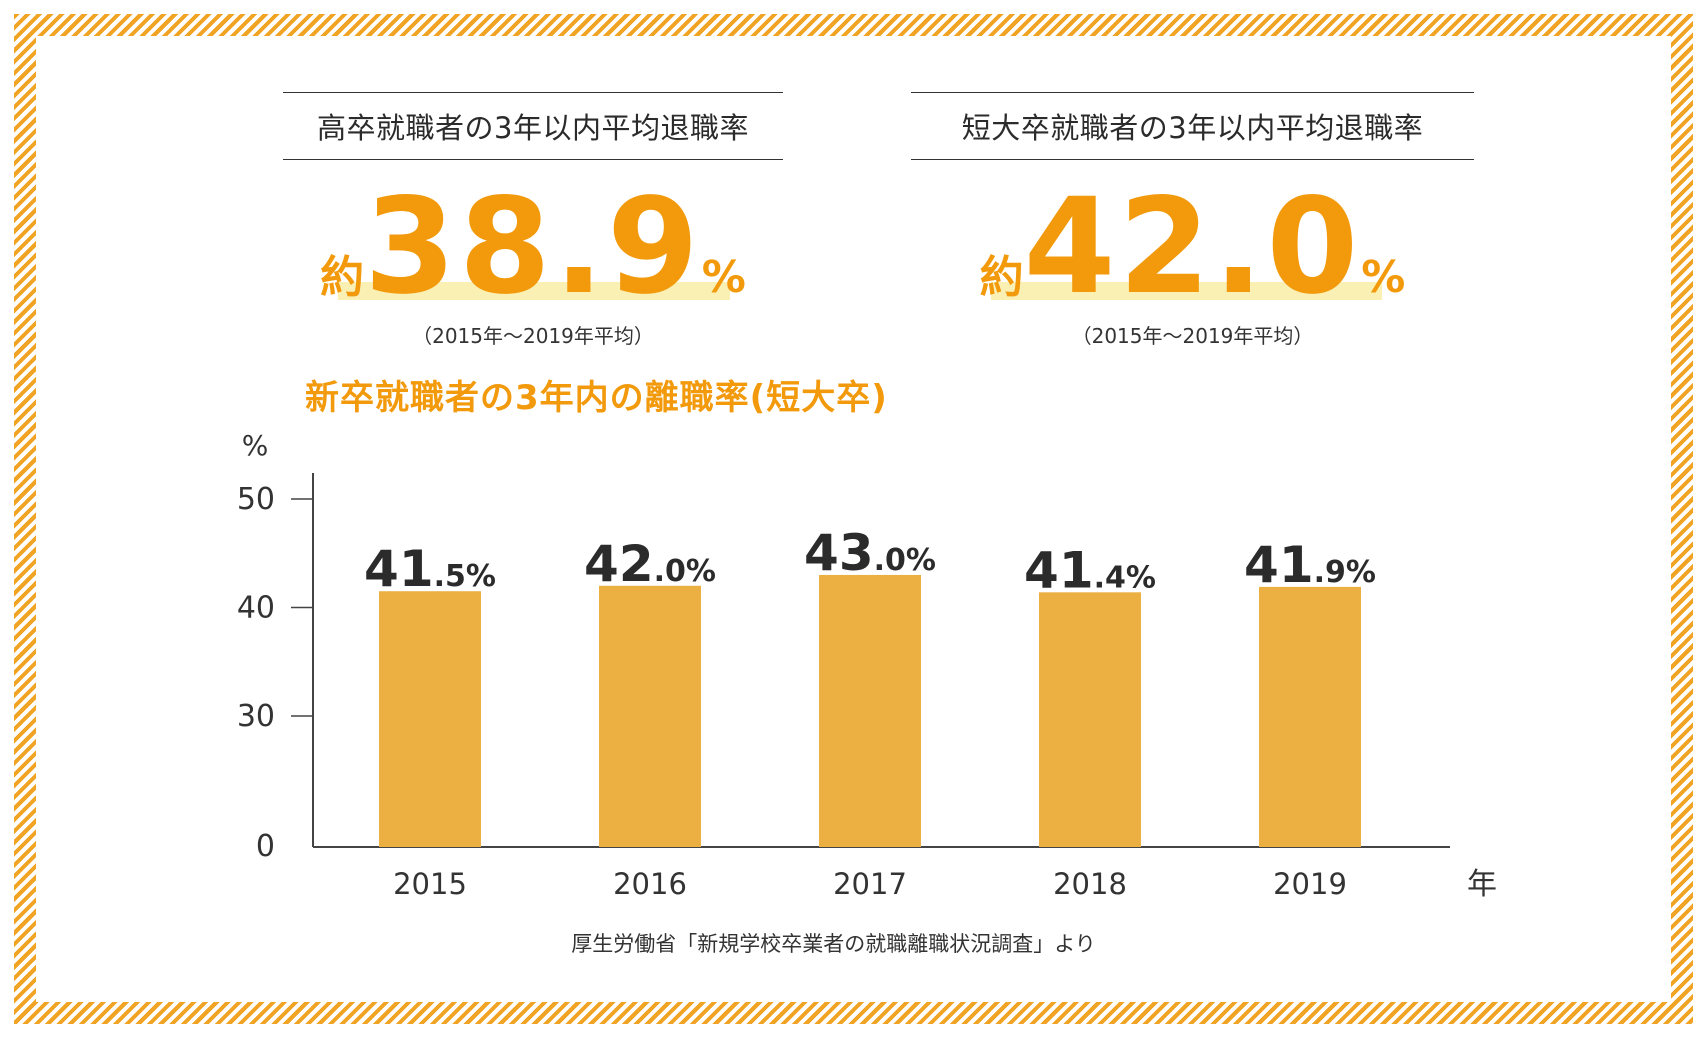  I want to click on x-tick-label: 2019, so click(1310, 884).